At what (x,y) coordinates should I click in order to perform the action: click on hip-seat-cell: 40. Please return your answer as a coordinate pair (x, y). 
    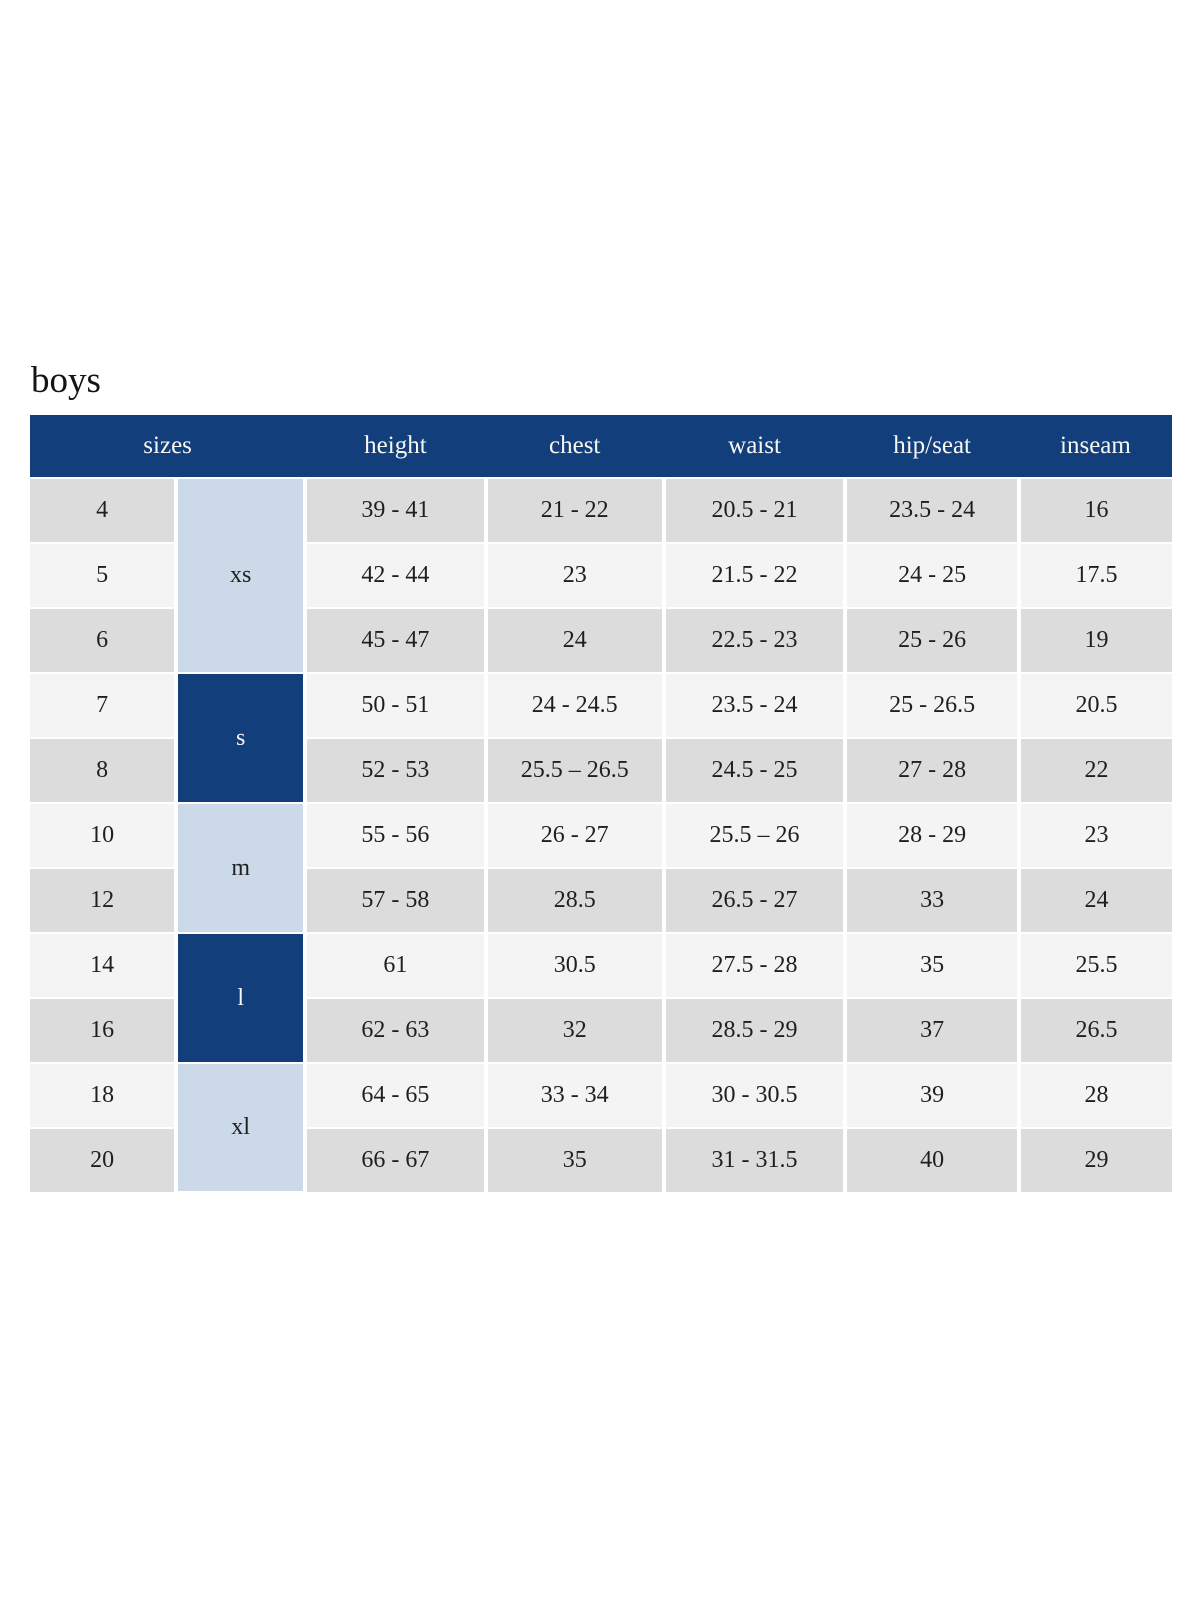
    Looking at the image, I should click on (932, 1160).